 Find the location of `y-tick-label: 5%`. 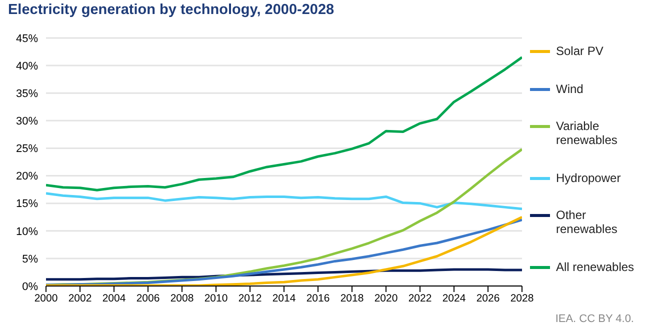

y-tick-label: 5% is located at coordinates (30, 259).